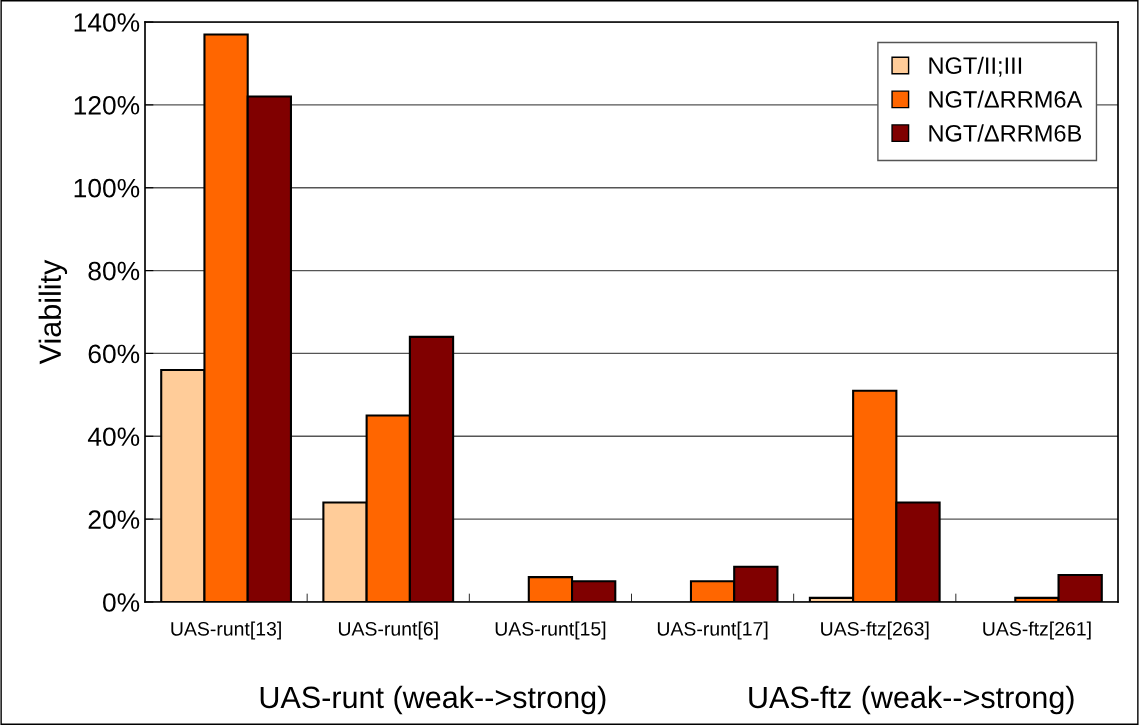 The height and width of the screenshot is (725, 1139). I want to click on legend-label: NGT/ΔRRM6A, so click(1006, 99).